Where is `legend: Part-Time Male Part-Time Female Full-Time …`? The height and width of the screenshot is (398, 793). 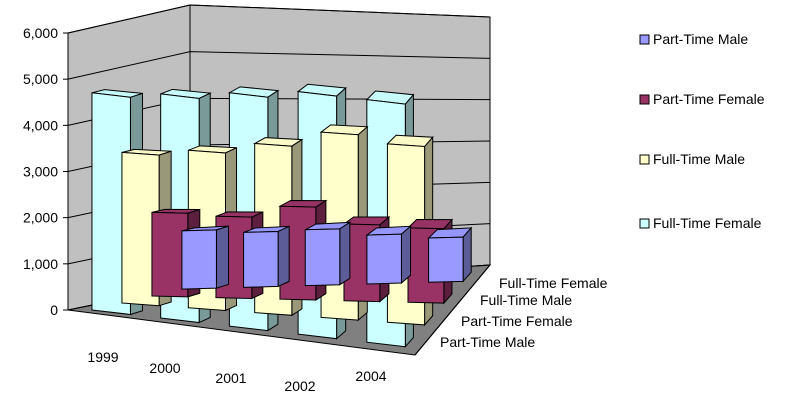
legend: Part-Time Male Part-Time Female Full-Time … is located at coordinates (702, 131).